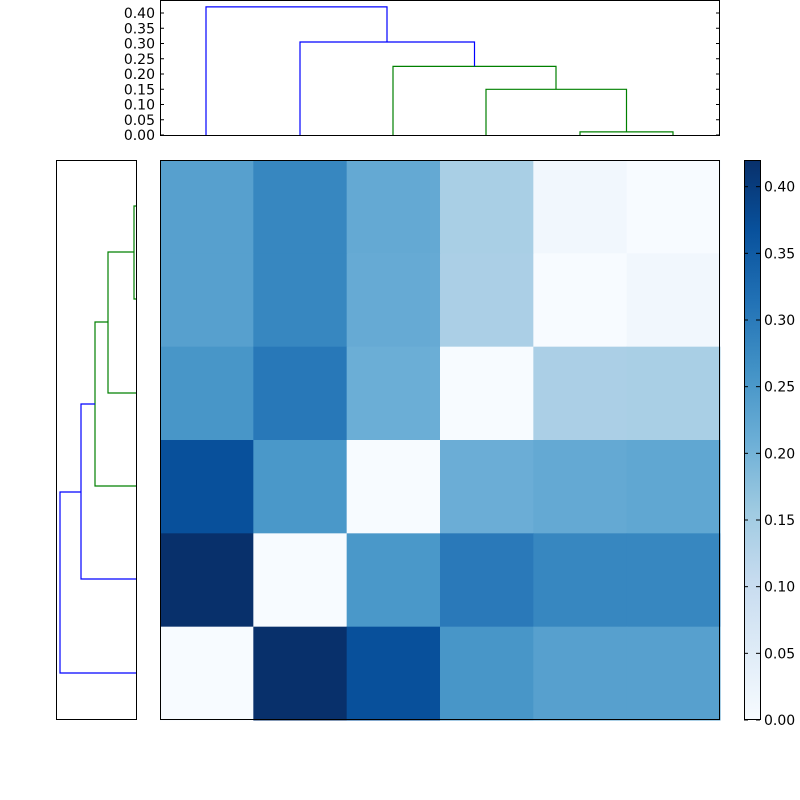  What do you see at coordinates (779, 521) in the screenshot?
I see `colorbar-tick-label: 0.15` at bounding box center [779, 521].